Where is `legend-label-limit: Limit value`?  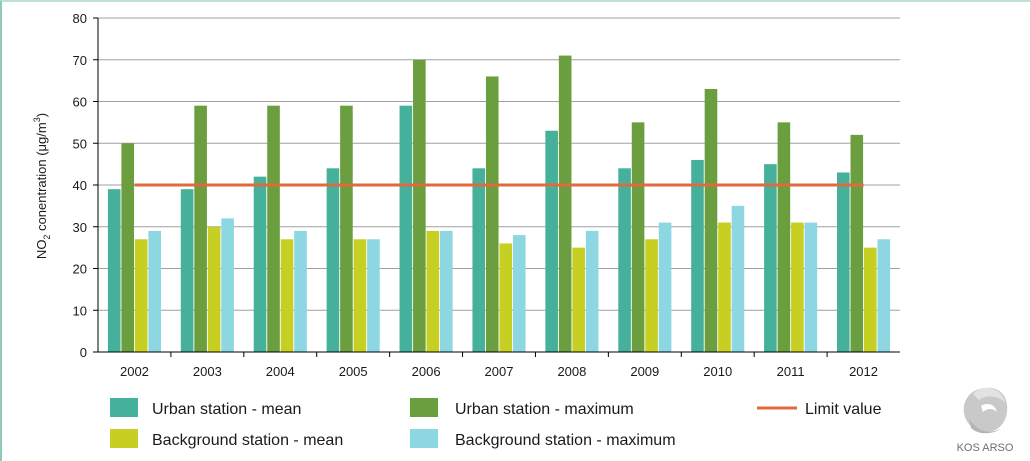
legend-label-limit: Limit value is located at coordinates (843, 409).